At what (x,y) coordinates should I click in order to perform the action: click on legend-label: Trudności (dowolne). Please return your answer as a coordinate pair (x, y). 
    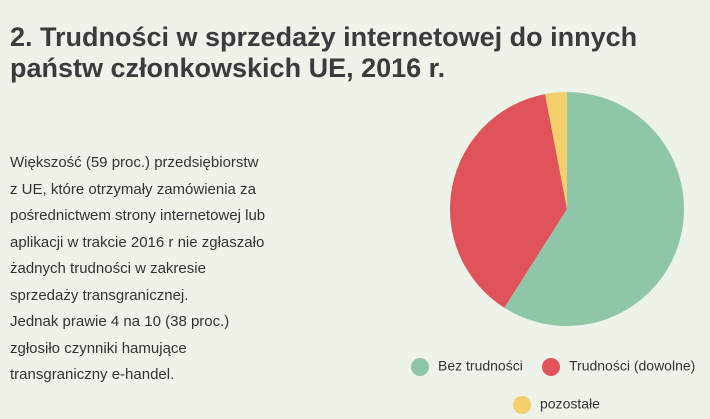
    Looking at the image, I should click on (632, 366).